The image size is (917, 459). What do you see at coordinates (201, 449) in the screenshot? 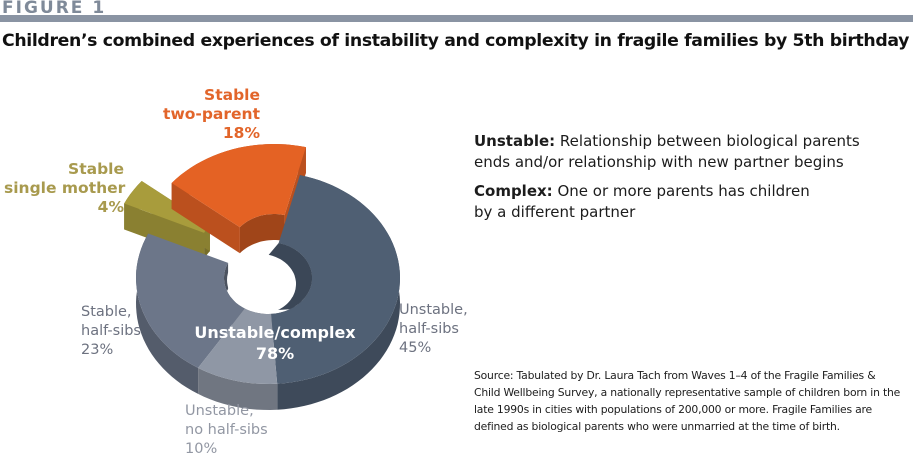
I see `label-value: 10%` at bounding box center [201, 449].